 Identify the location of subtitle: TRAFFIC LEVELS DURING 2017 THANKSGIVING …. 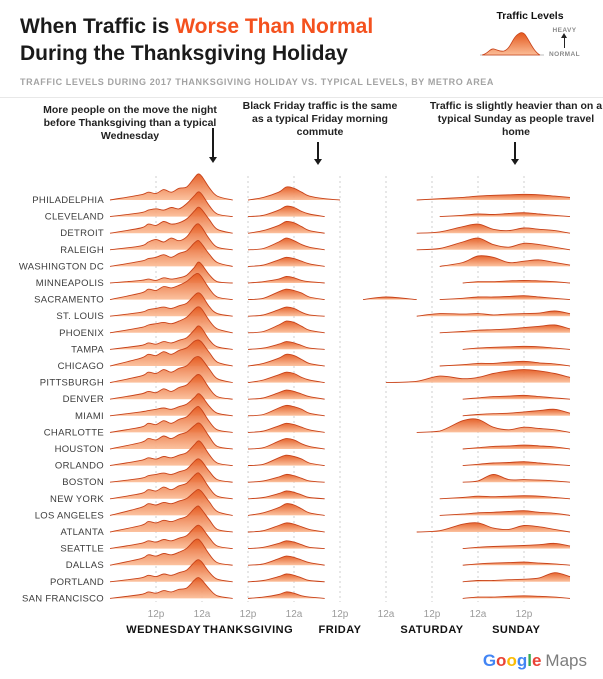
(257, 81).